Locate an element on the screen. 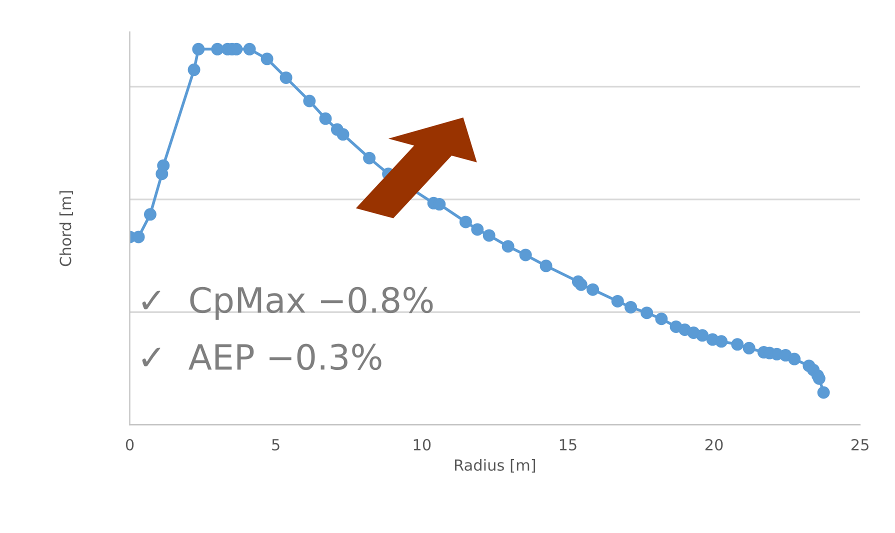  annotation: ✓ AEP −0.3% is located at coordinates (262, 357).